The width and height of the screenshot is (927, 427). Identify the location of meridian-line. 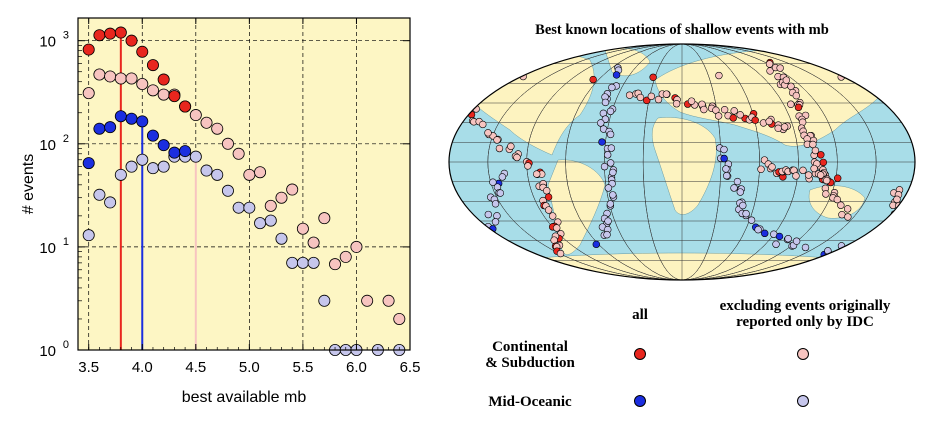
(682, 162).